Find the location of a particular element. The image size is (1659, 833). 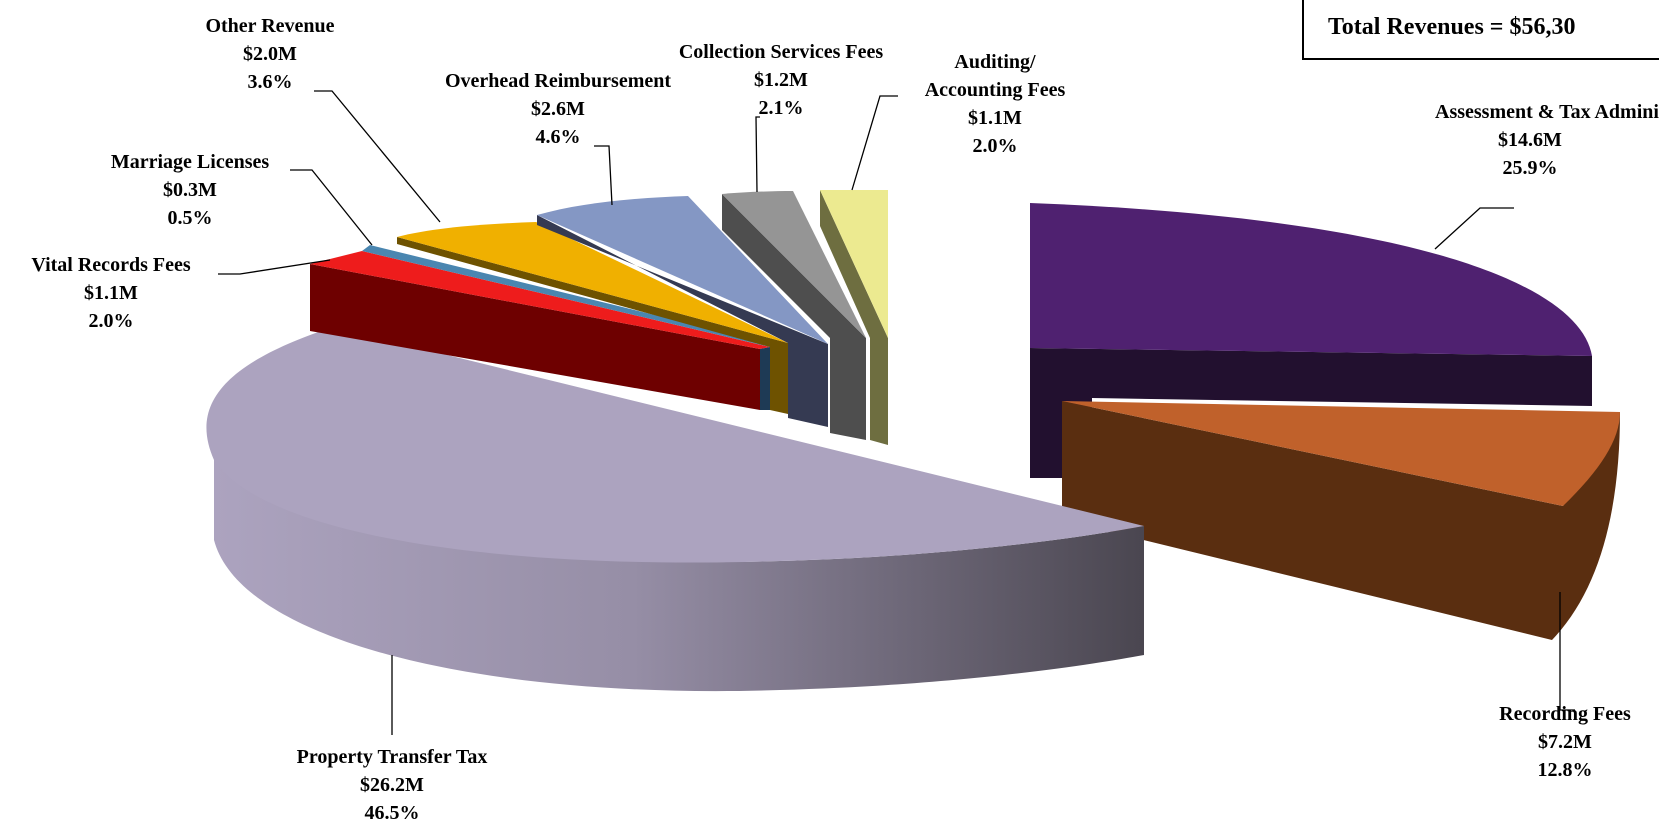

slice-marriage-licenses is located at coordinates (569, 327).